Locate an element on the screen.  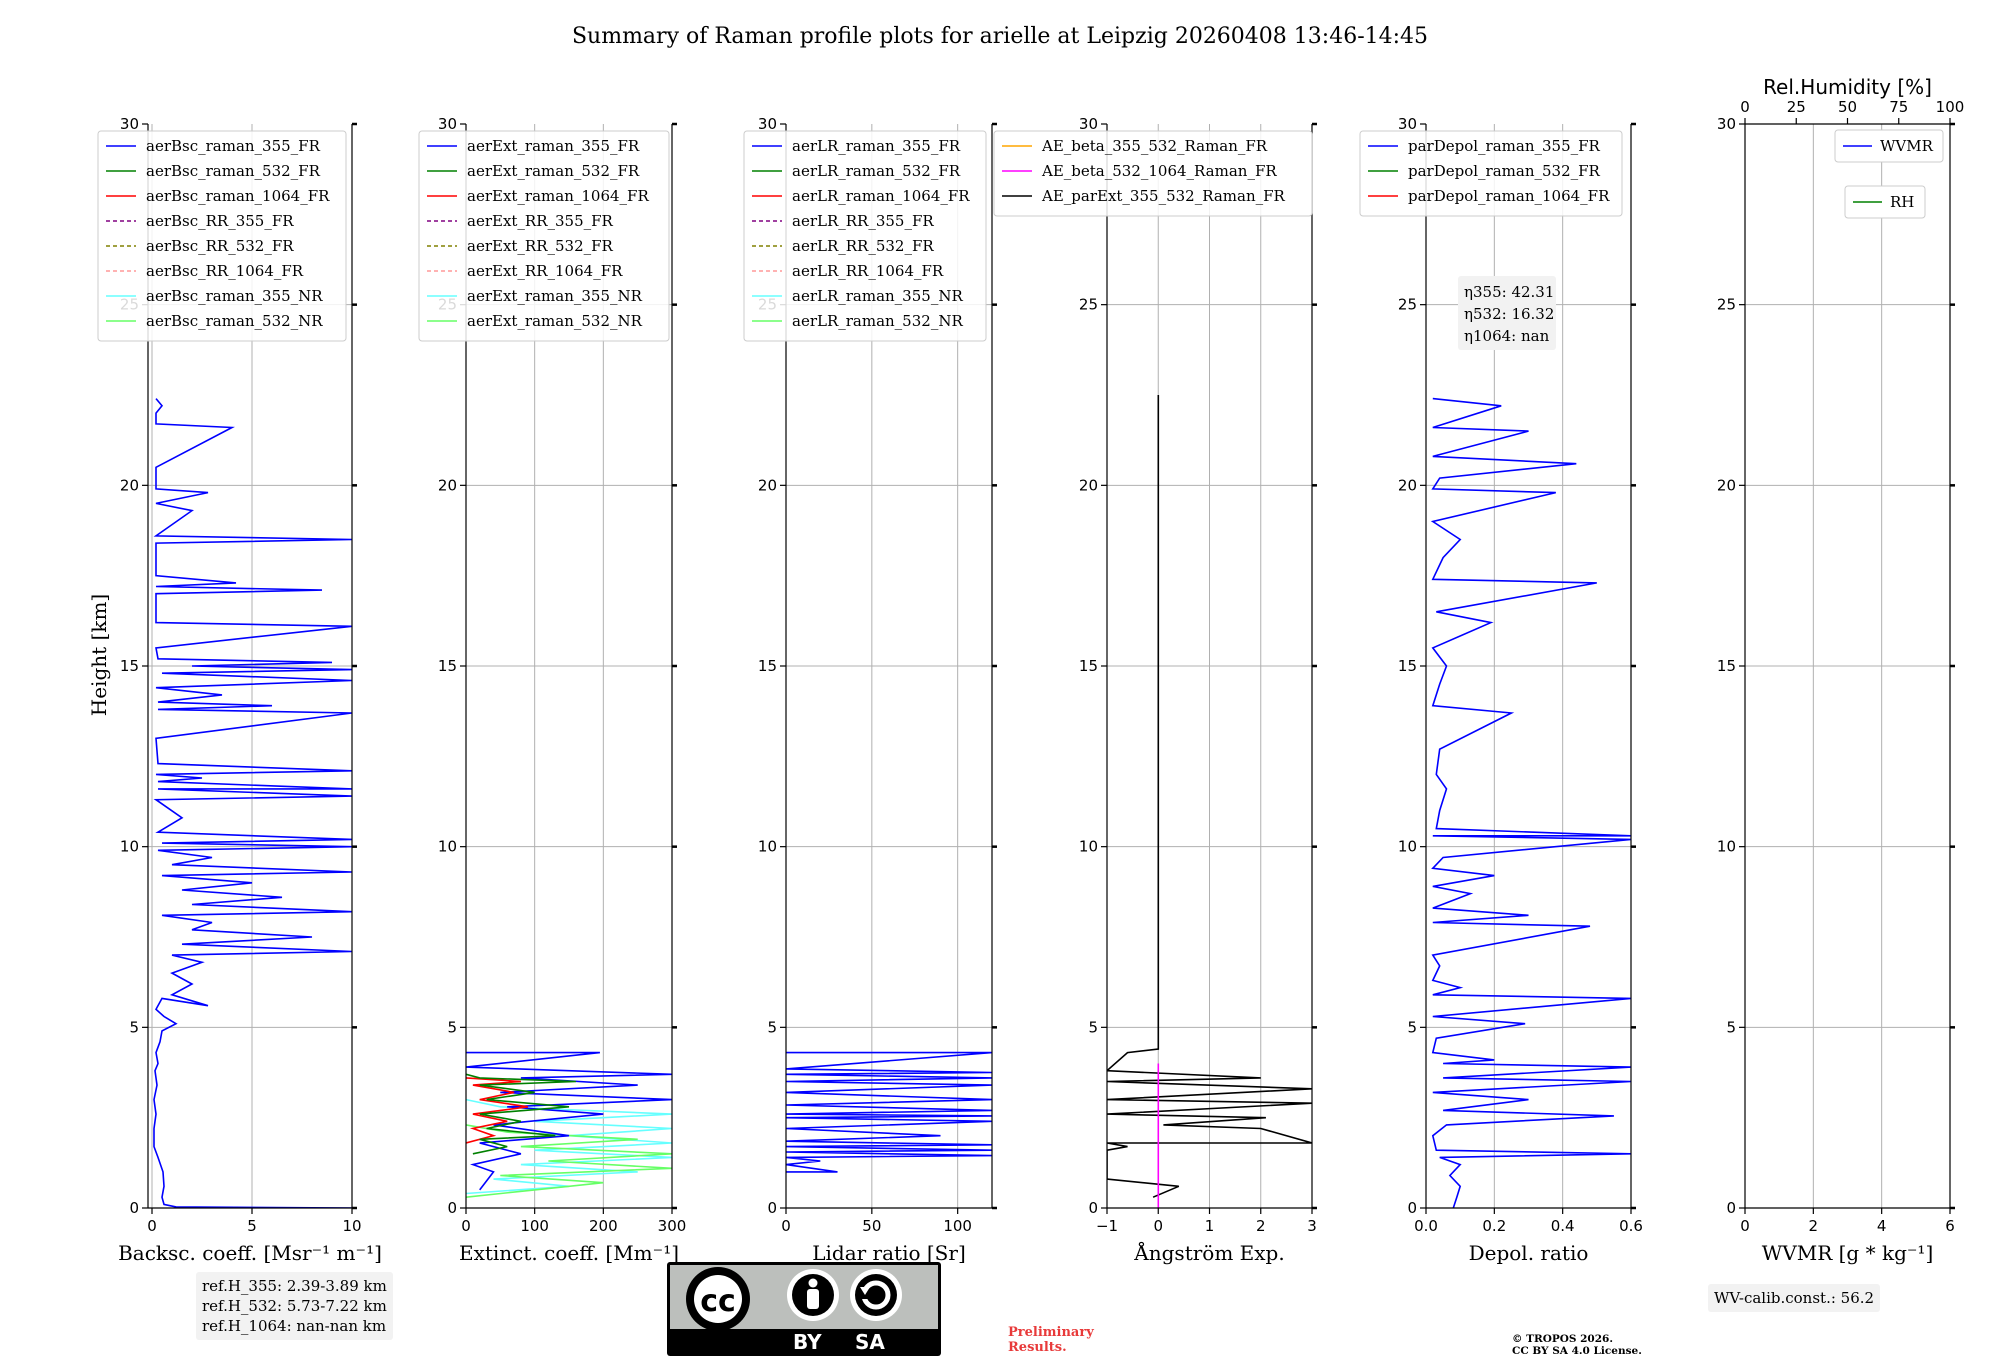
series-line-aerLR_raman_355_FR is located at coordinates (889, 1112).